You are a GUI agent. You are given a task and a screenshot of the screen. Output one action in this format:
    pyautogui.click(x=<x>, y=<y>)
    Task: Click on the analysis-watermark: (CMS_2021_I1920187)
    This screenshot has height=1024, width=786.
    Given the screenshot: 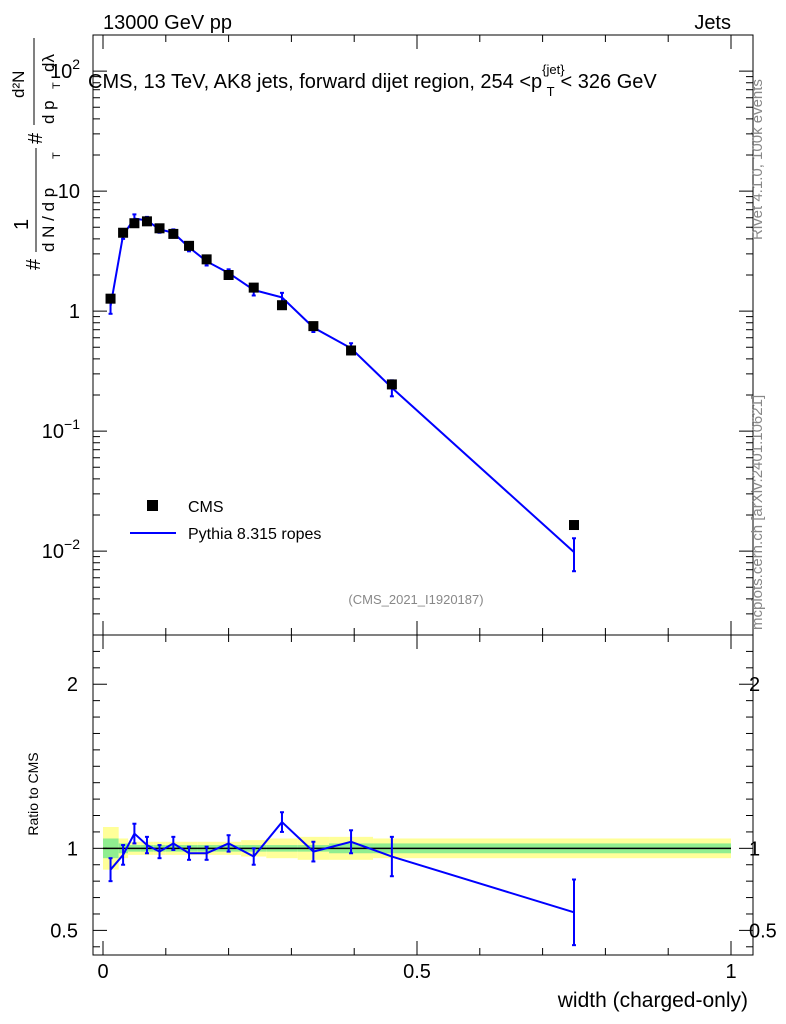 What is the action you would take?
    pyautogui.click(x=415, y=599)
    